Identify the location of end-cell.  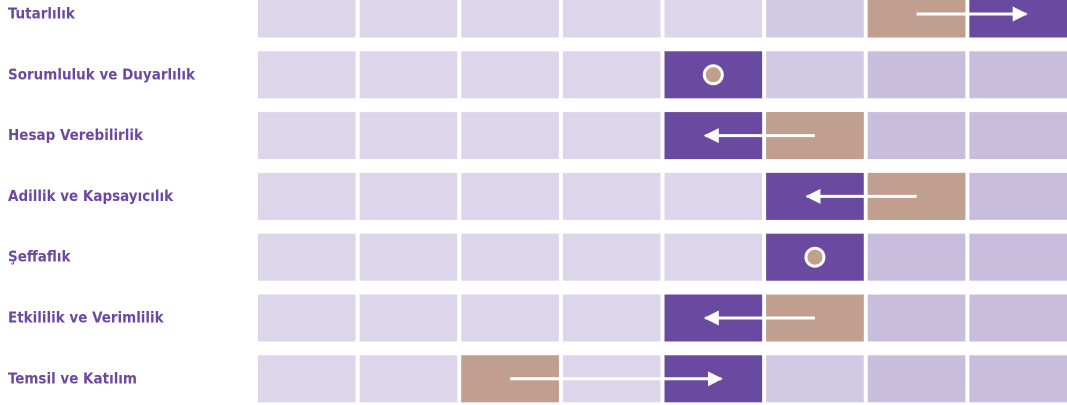
(1018, 19).